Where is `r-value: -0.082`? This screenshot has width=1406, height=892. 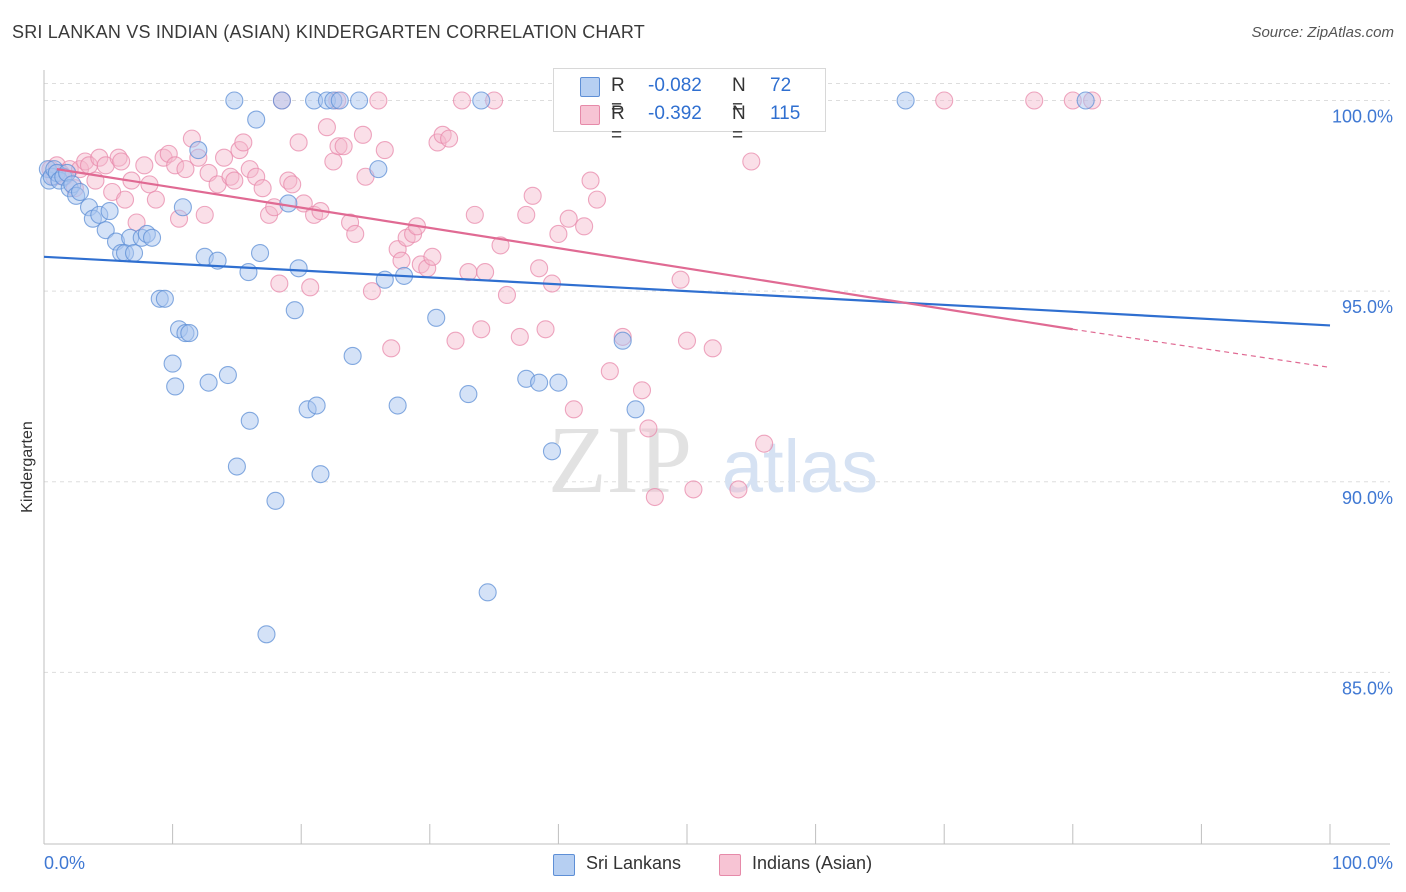
r-value: -0.082 is located at coordinates (675, 85).